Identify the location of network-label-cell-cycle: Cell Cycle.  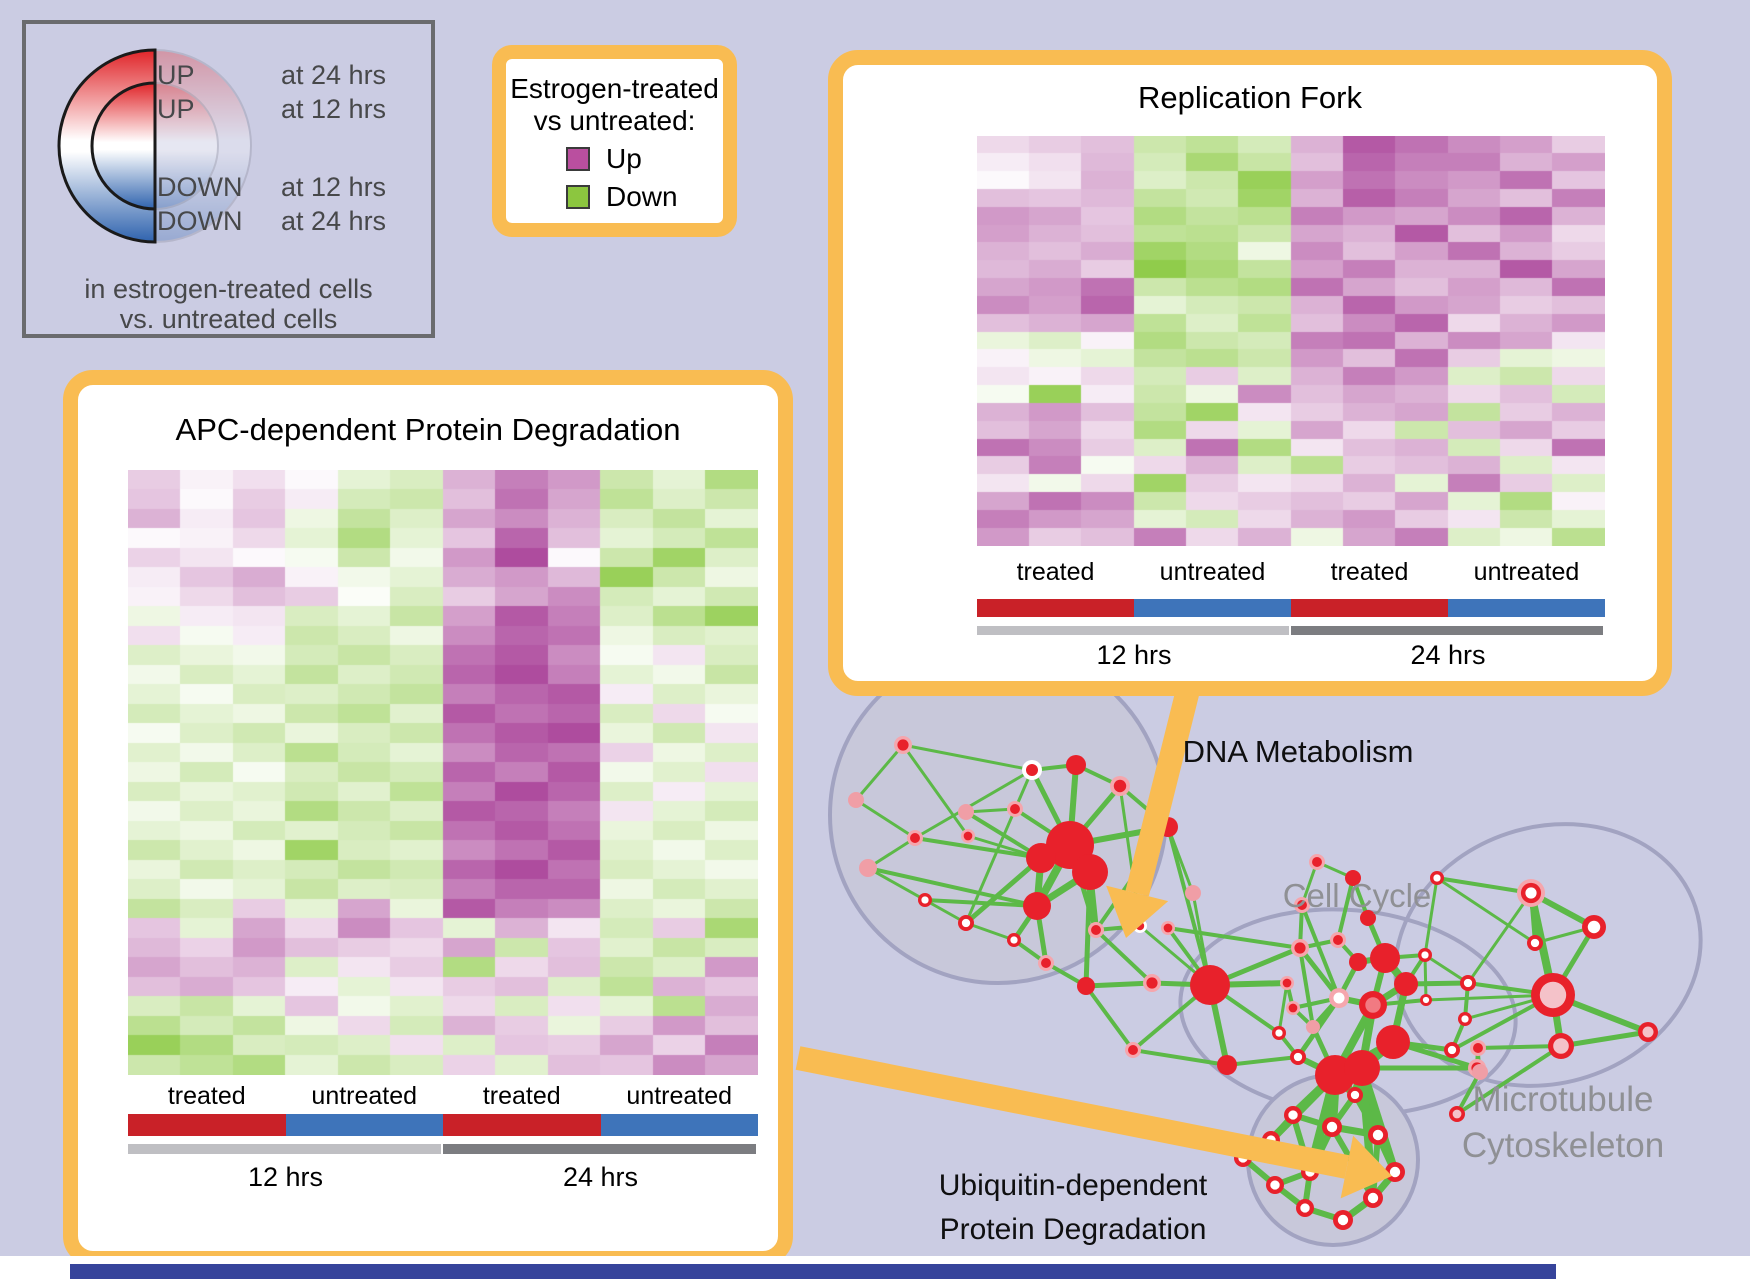
(1357, 895).